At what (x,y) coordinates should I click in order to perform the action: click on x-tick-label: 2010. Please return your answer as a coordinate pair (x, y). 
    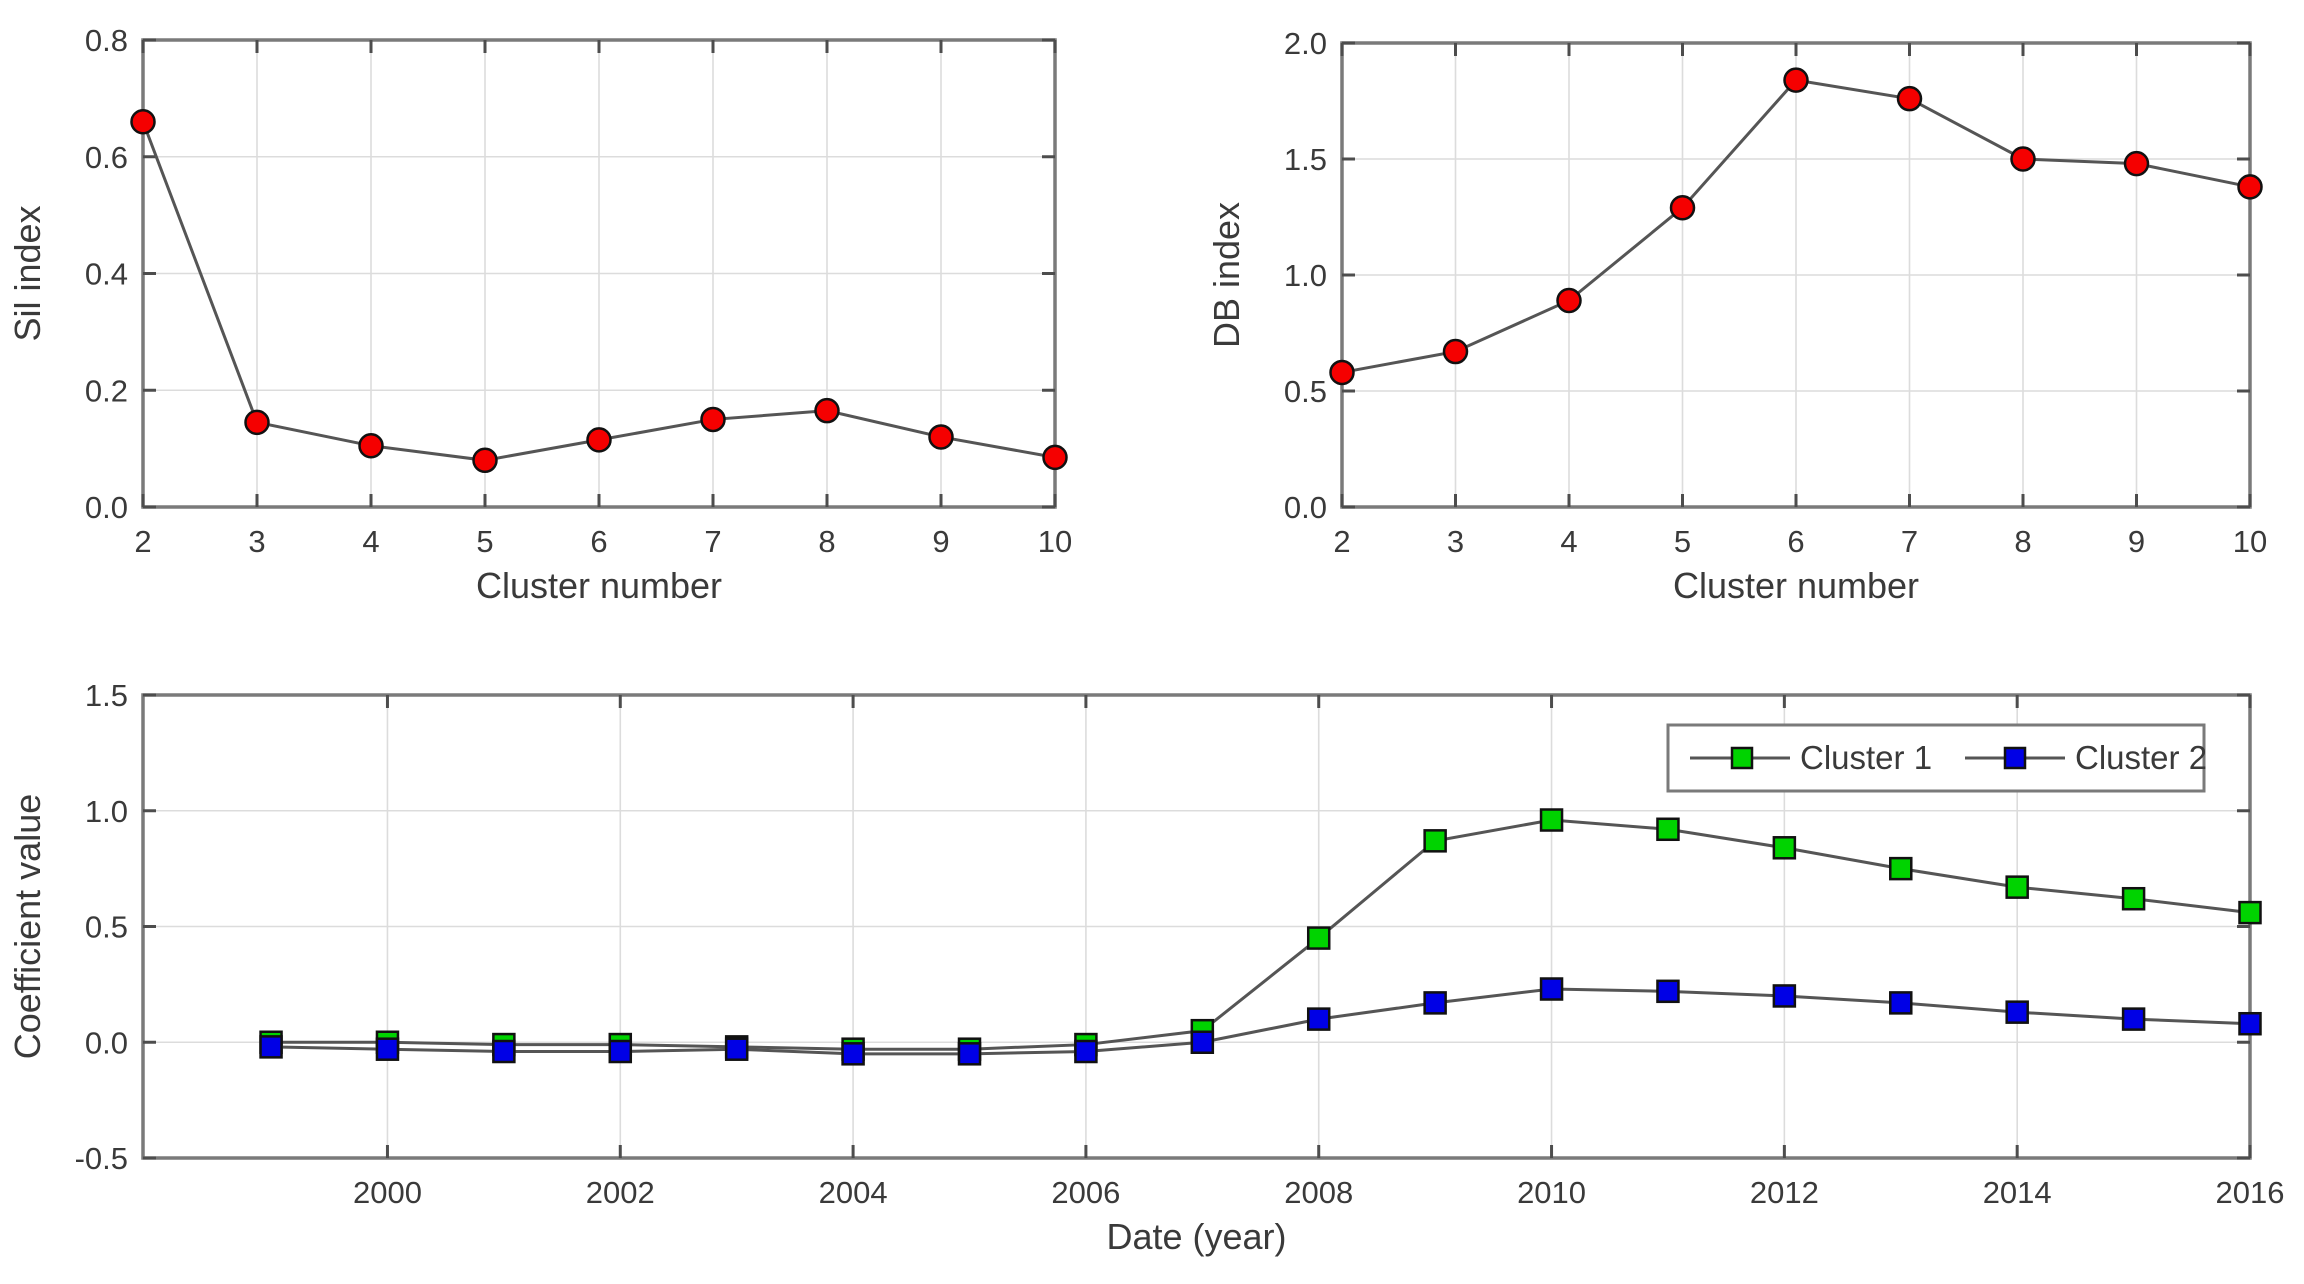
    Looking at the image, I should click on (1551, 1192).